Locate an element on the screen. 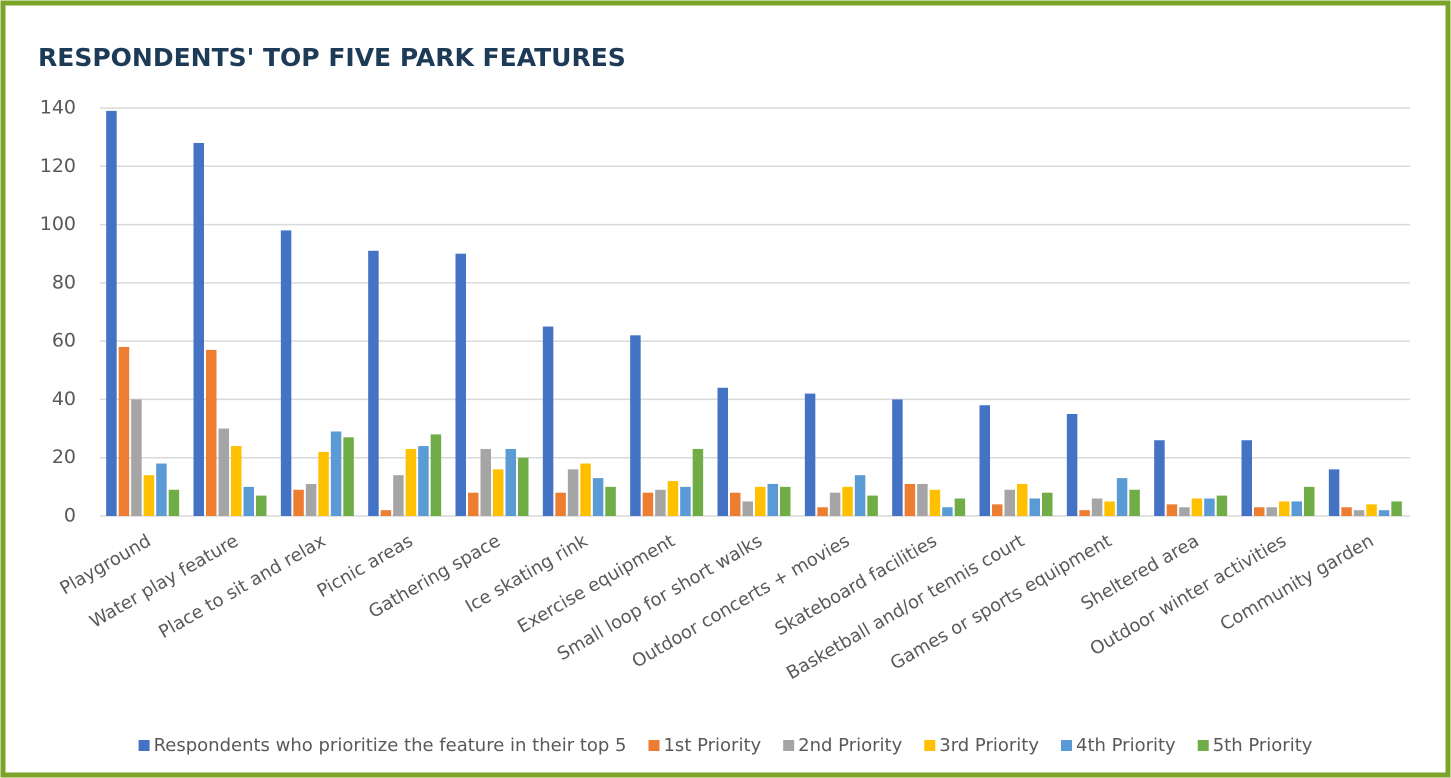 This screenshot has width=1451, height=778. legend-label: 3rd Priority is located at coordinates (989, 745).